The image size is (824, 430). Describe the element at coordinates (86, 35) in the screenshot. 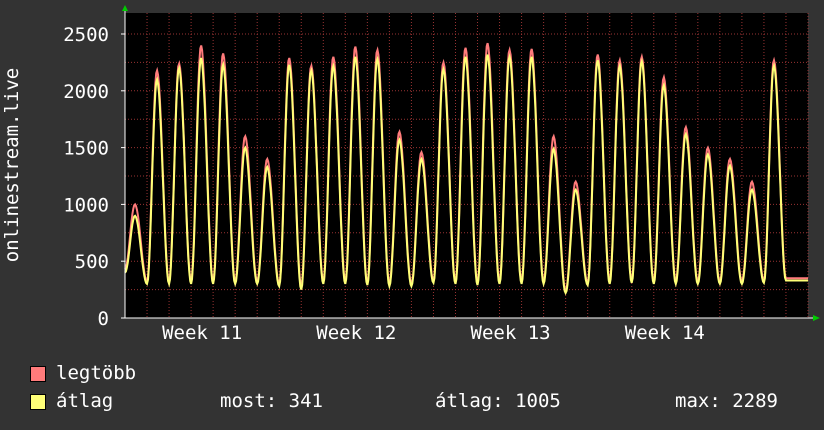

I see `y-tick-label: 2500` at that location.